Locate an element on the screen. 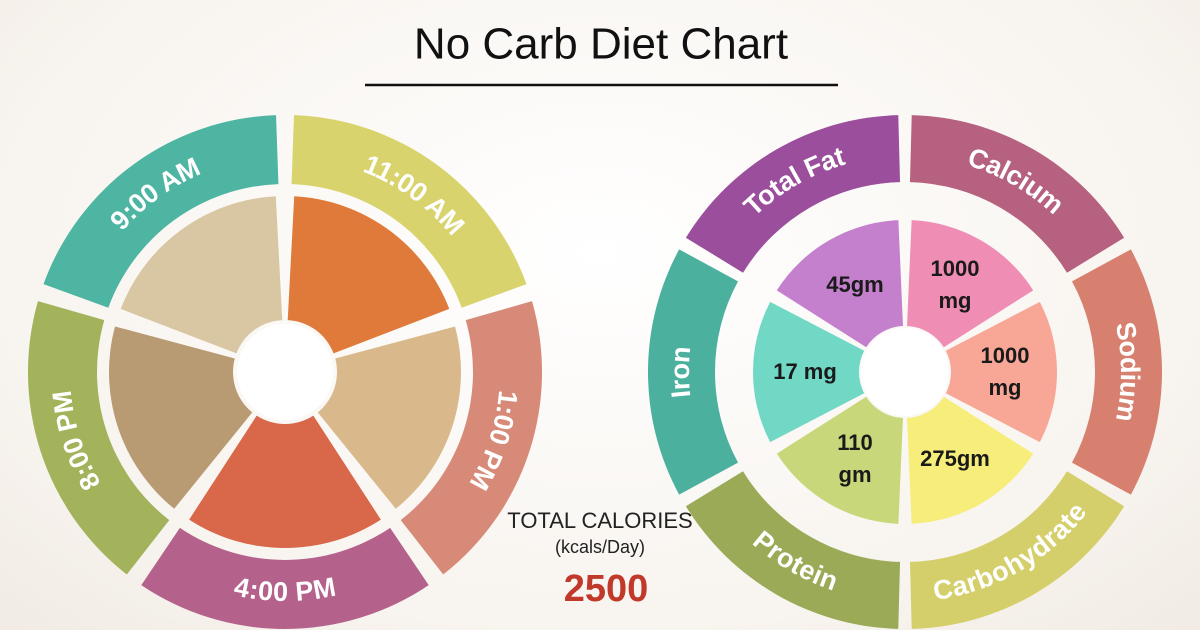 The height and width of the screenshot is (630, 1200). ring-label-text: Sodium is located at coordinates (1127, 372).